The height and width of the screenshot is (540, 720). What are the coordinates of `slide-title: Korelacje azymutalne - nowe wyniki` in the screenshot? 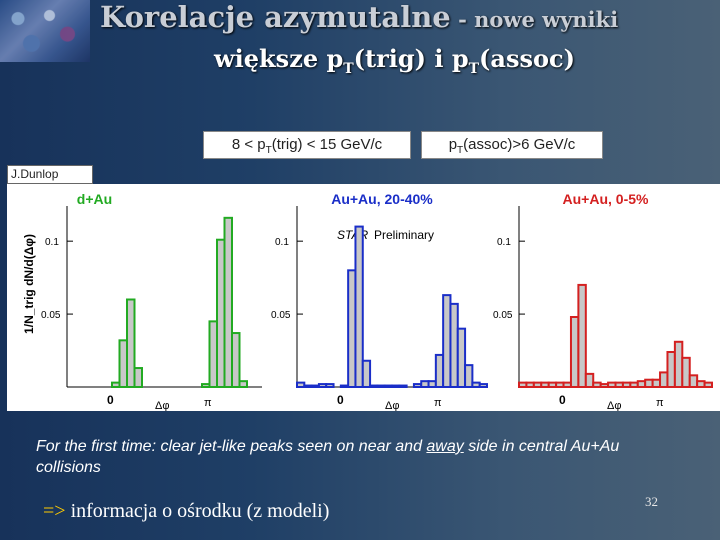 It's located at (410, 17).